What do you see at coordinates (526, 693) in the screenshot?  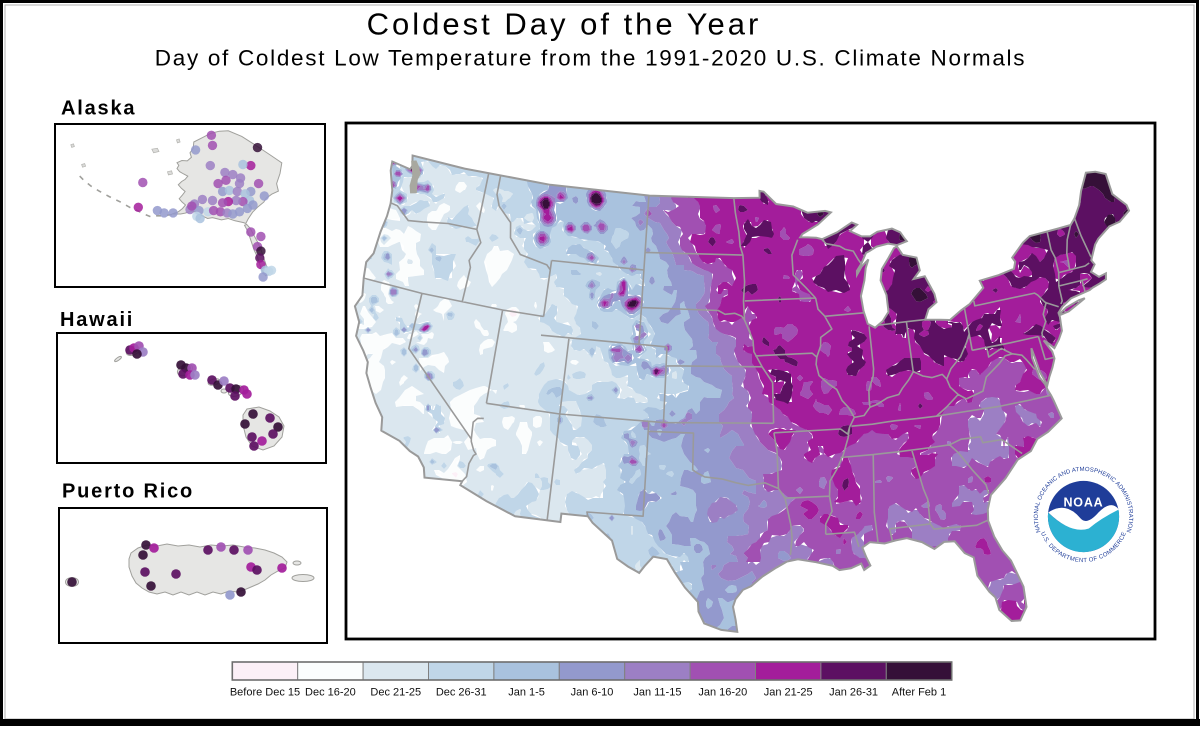 I see `svg-text: Jan 1-5` at bounding box center [526, 693].